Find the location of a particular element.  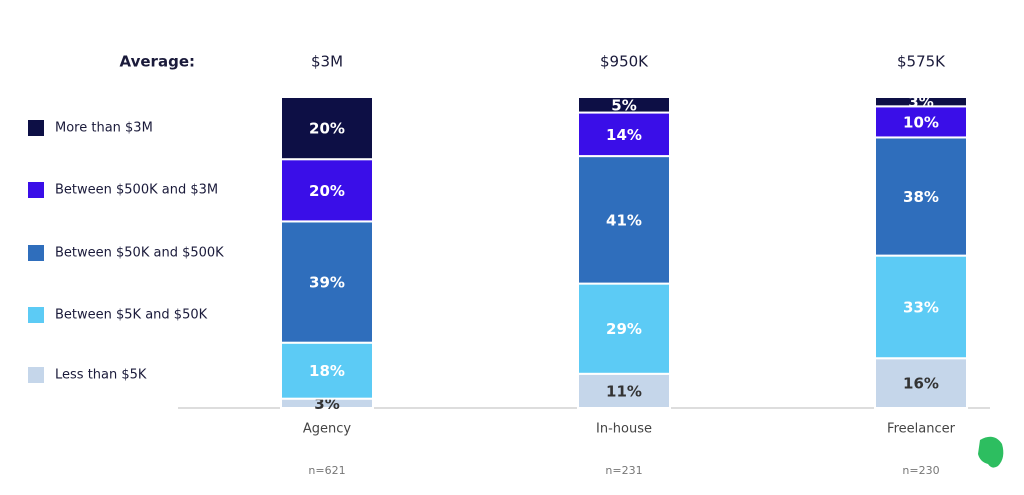

value-label: 10% is located at coordinates (921, 122).